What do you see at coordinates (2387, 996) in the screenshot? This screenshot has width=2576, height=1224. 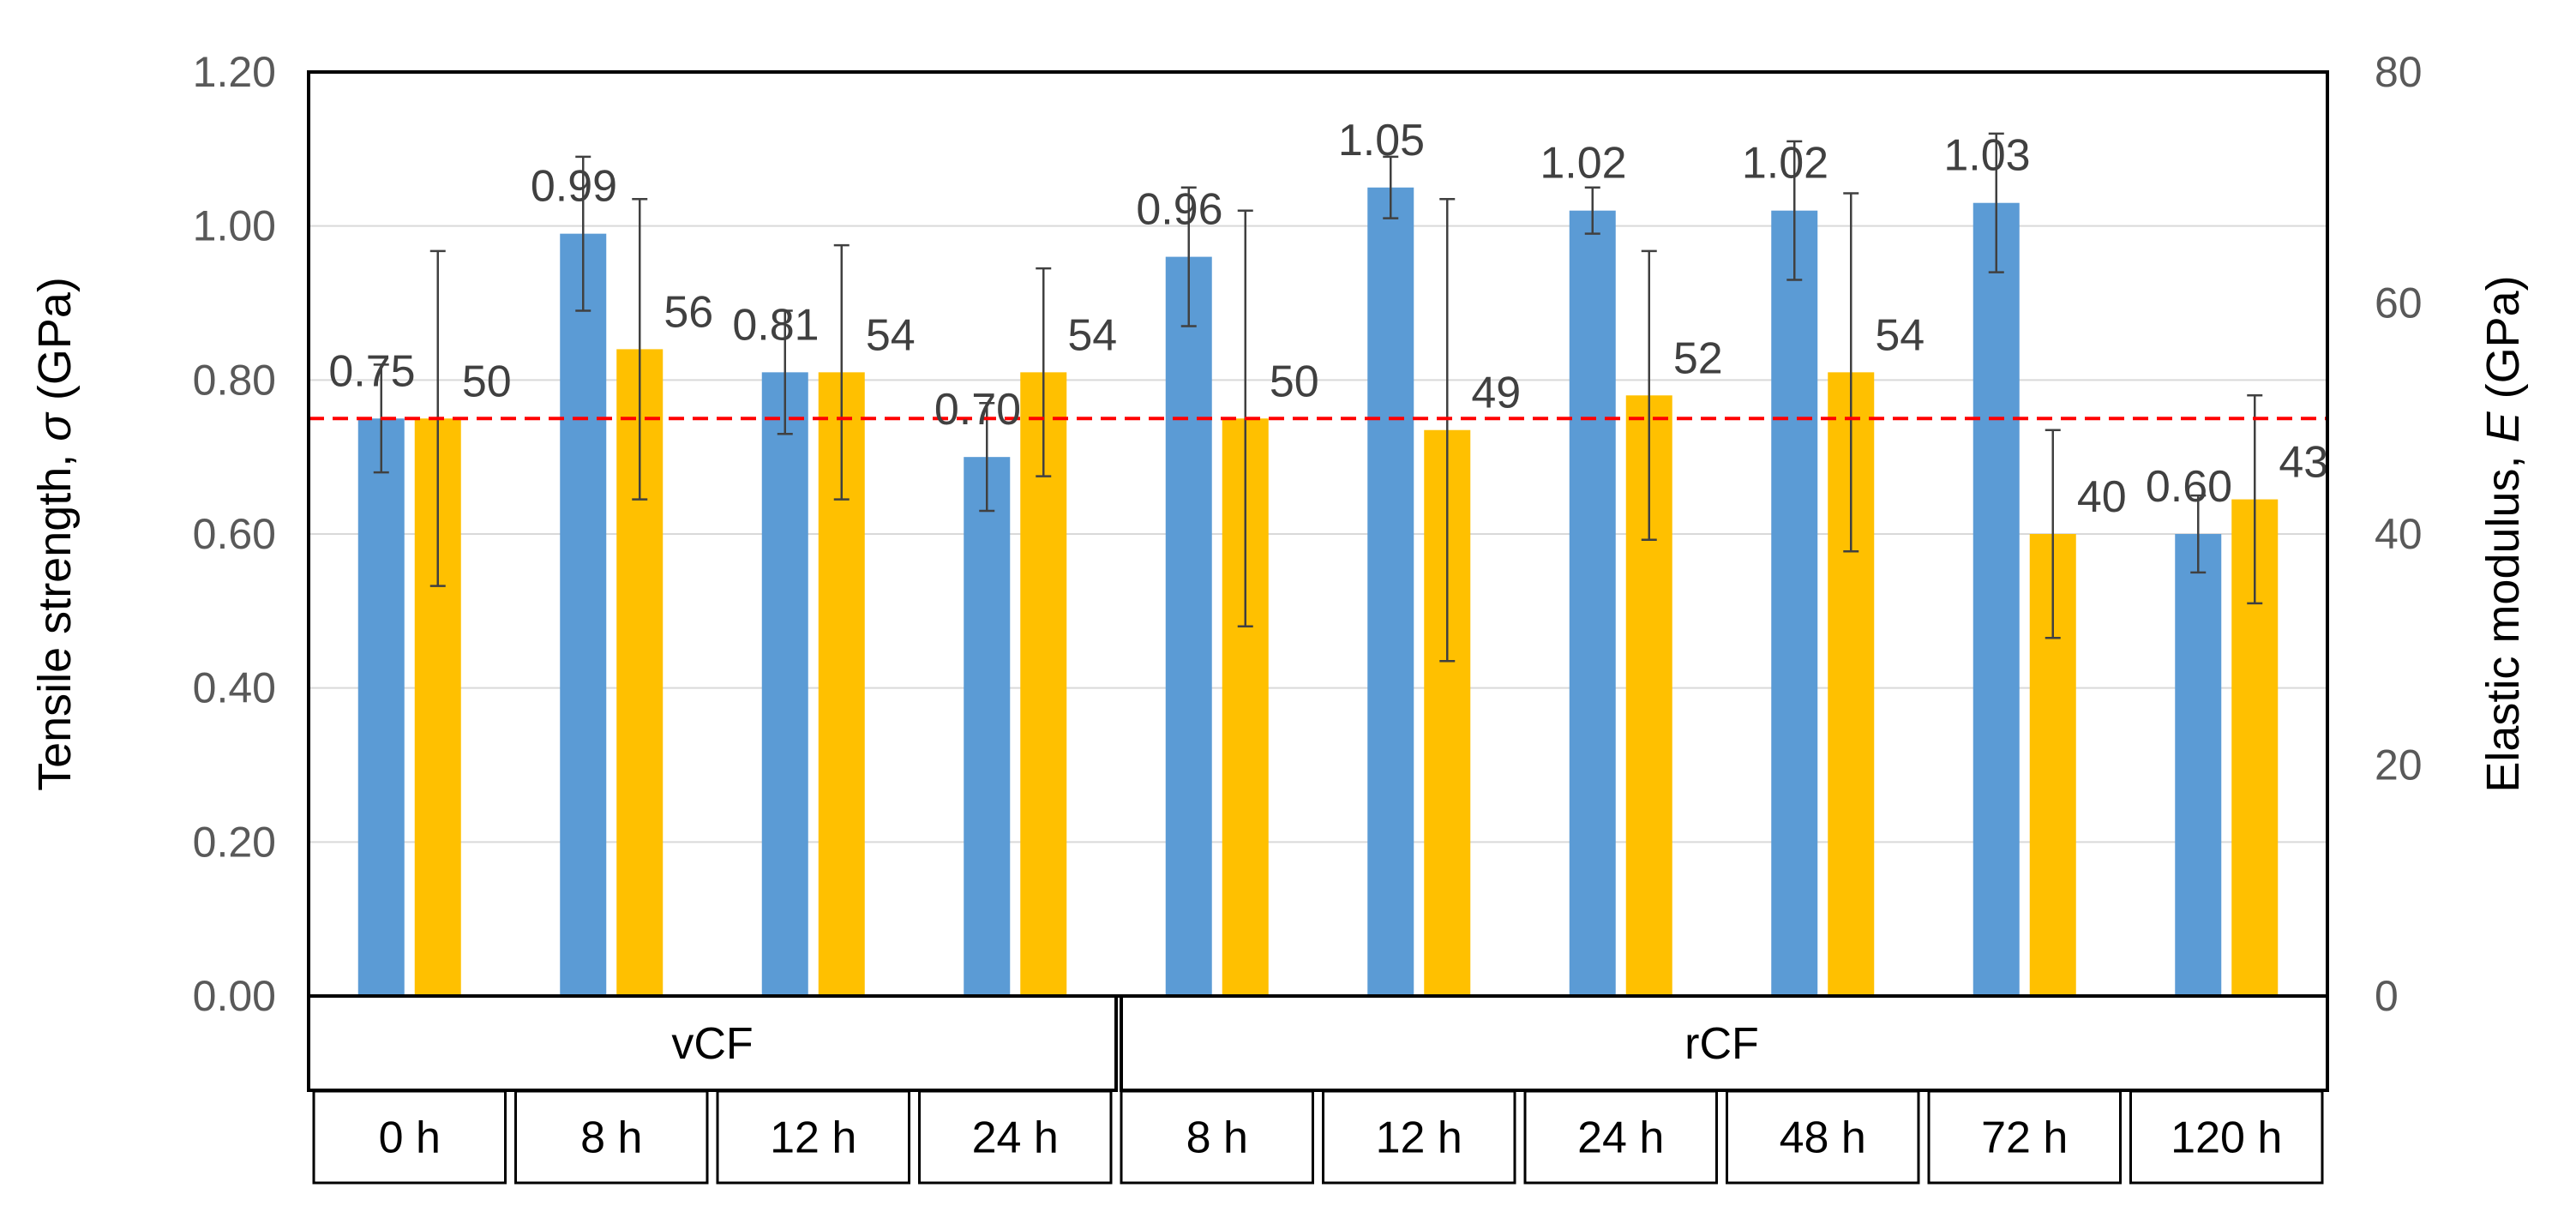 I see `right-tick-label: 0` at bounding box center [2387, 996].